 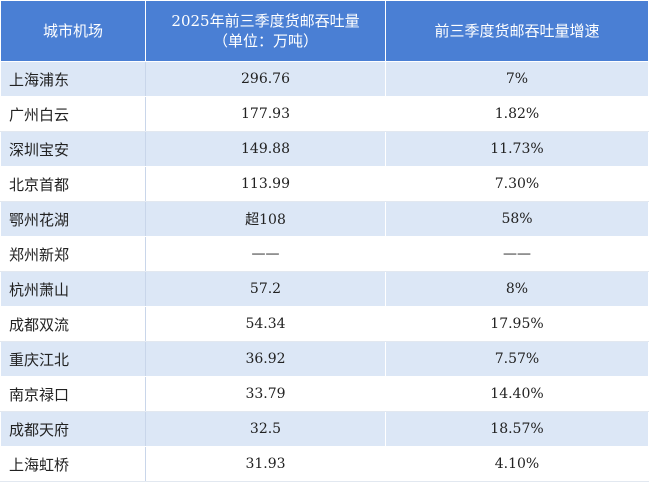 I want to click on growth-rate: 17.95%, so click(x=517, y=324).